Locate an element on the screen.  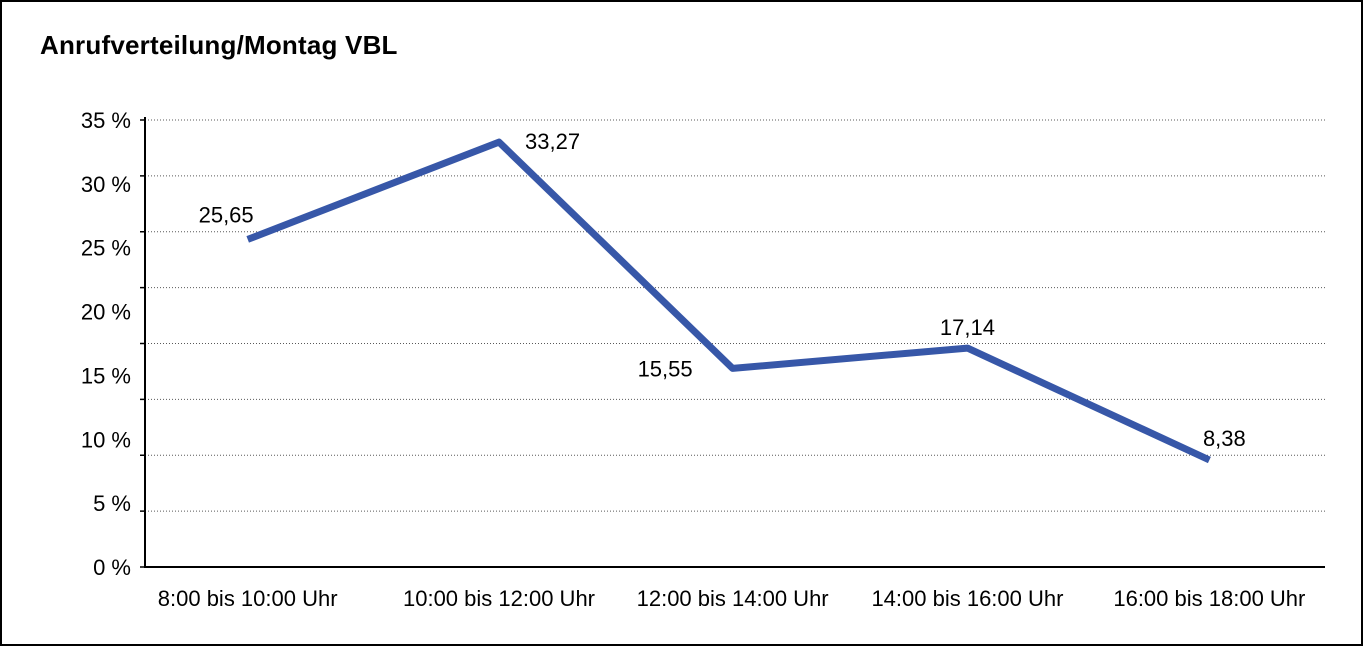
x-category-label: 10:00 bis 12:00 Uhr is located at coordinates (499, 598).